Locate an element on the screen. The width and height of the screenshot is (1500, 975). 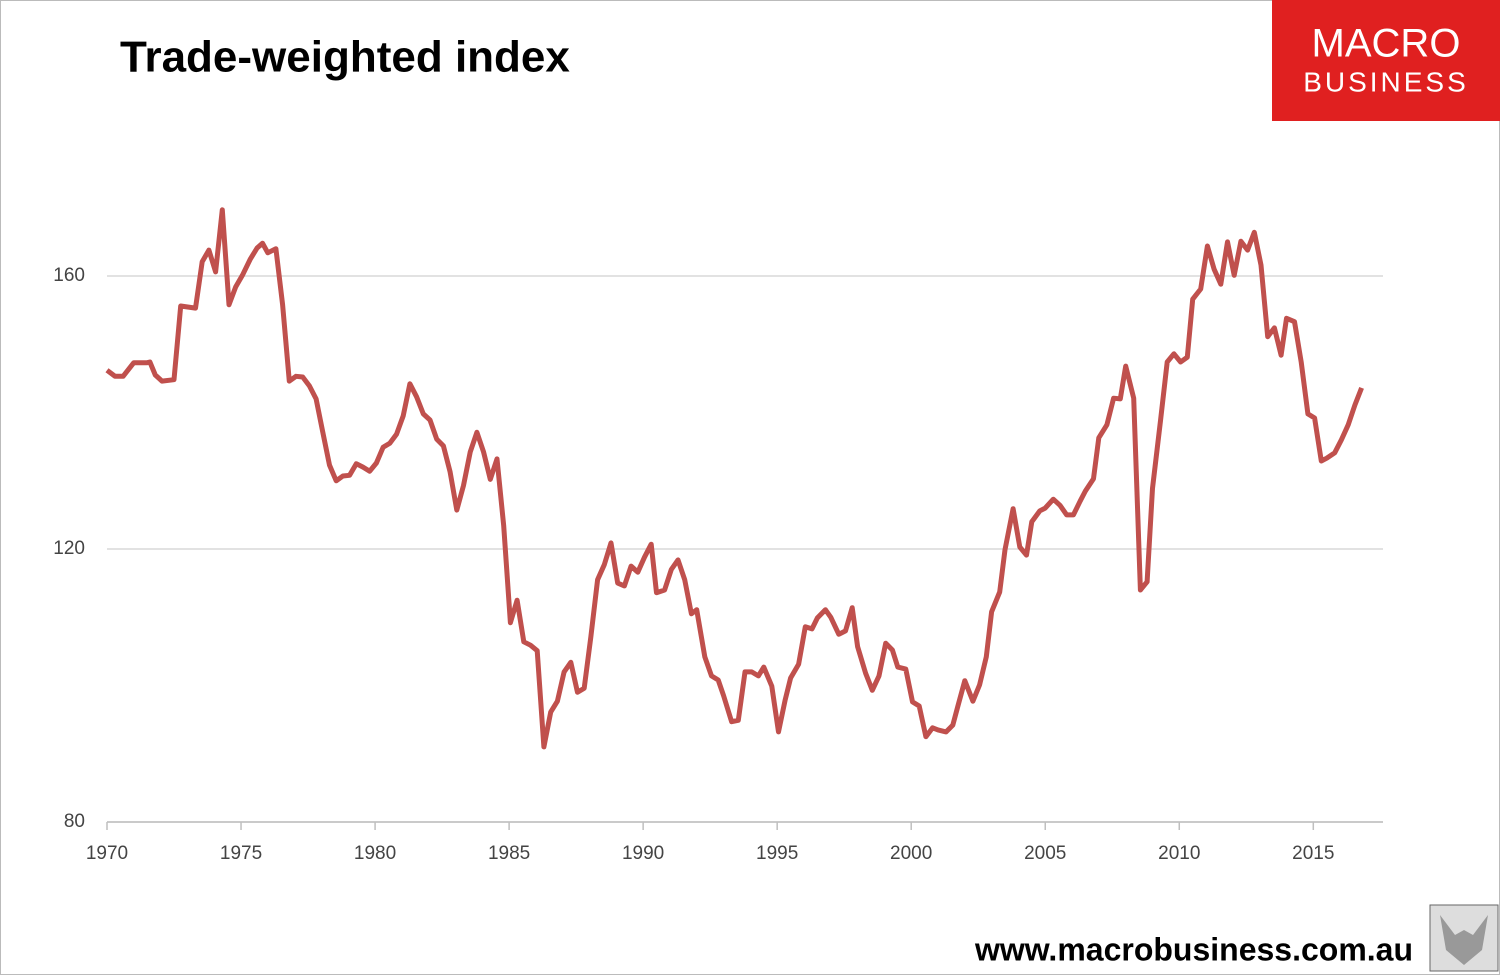
y-tick-label: 80 is located at coordinates (74, 821).